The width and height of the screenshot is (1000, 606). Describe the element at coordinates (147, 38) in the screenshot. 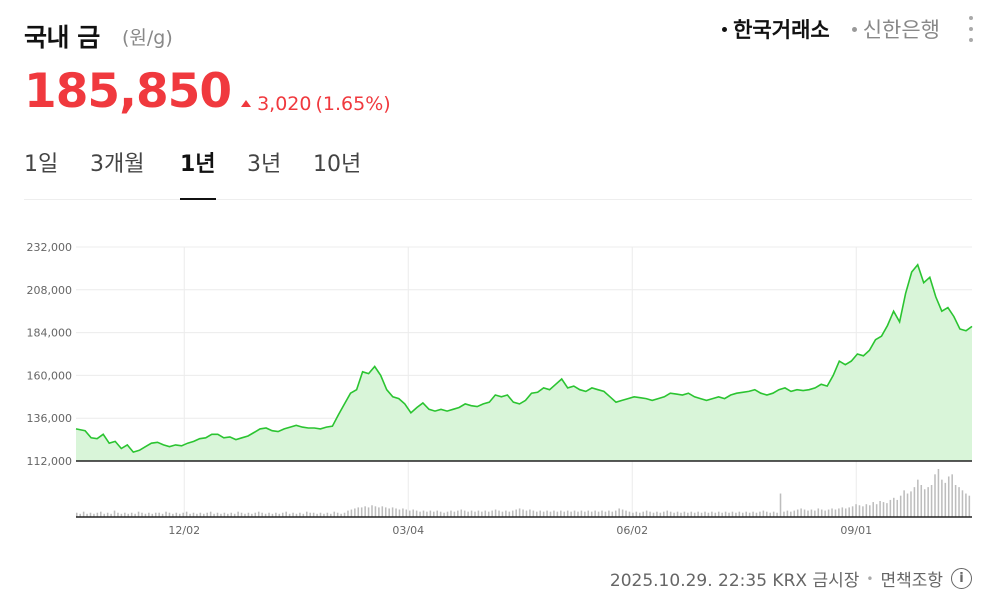

I see `unit-label: (원/g)` at that location.